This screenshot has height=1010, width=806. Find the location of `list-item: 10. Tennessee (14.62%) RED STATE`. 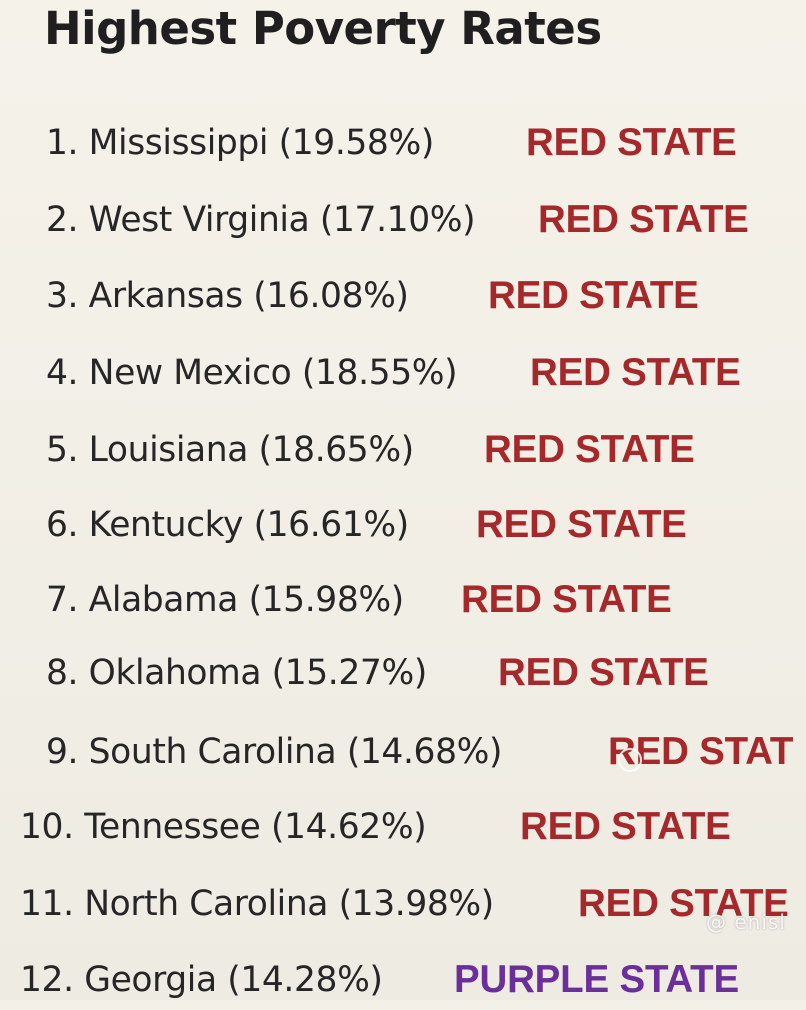

list-item: 10. Tennessee (14.62%) RED STATE is located at coordinates (403, 827).